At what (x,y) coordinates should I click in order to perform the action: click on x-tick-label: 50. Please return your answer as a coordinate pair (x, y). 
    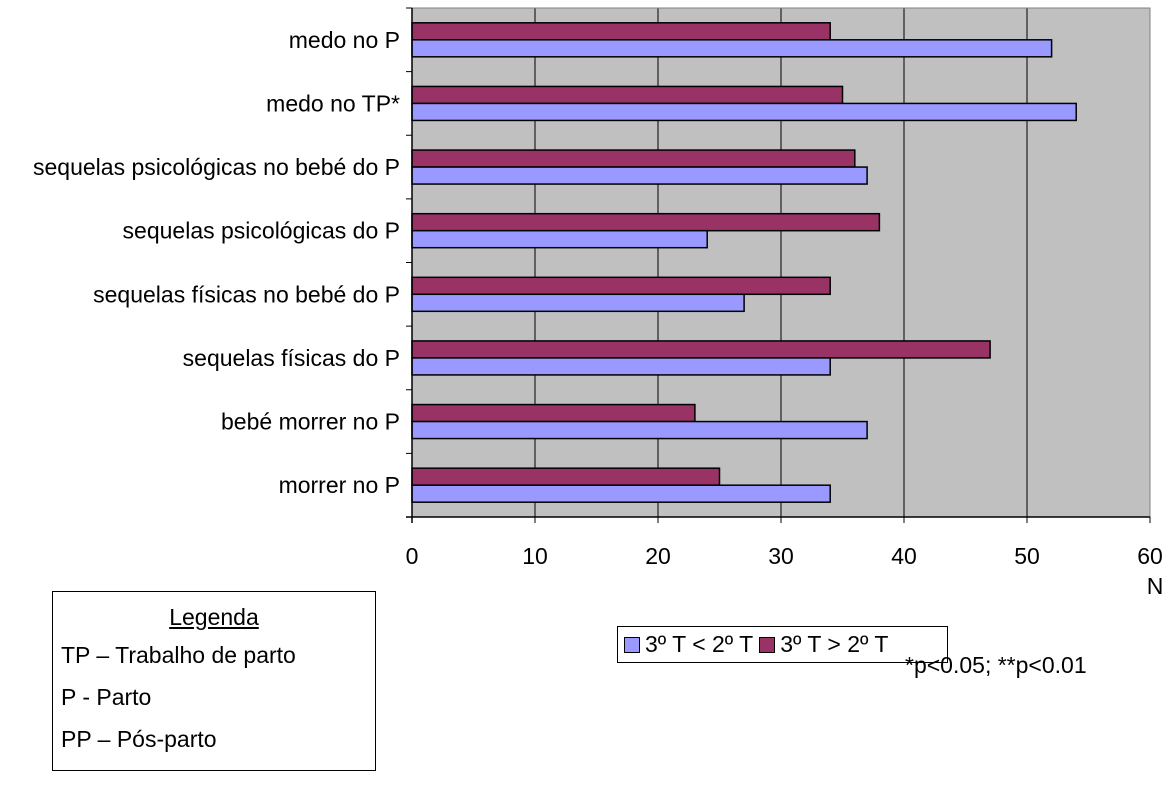
    Looking at the image, I should click on (1027, 556).